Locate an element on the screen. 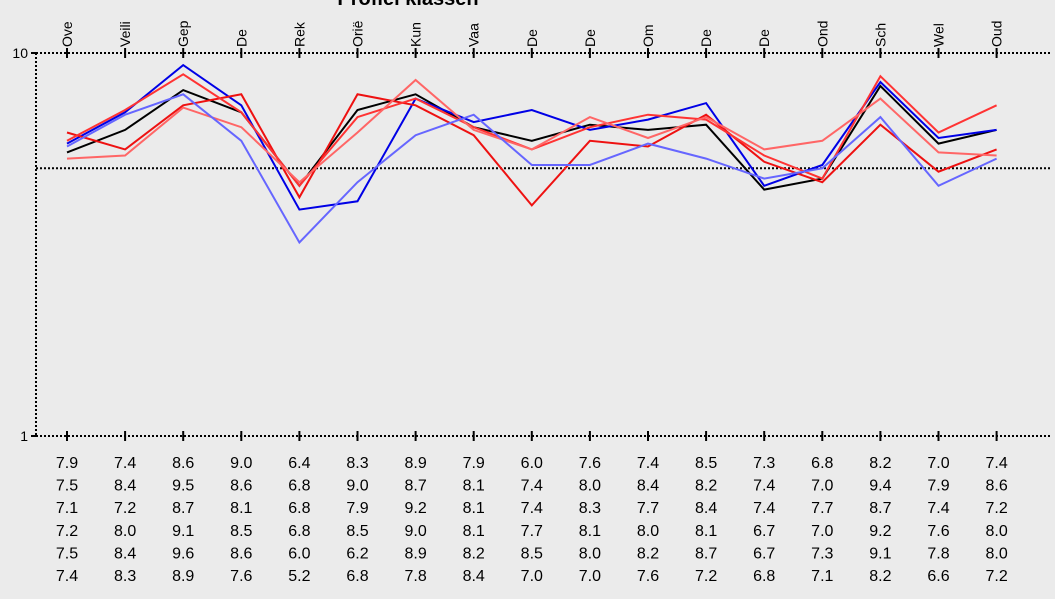  table-cell: 6.6 is located at coordinates (938, 576).